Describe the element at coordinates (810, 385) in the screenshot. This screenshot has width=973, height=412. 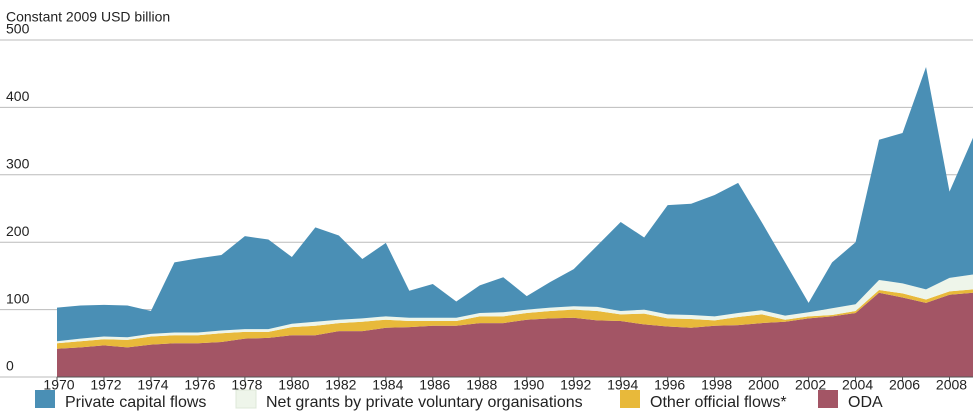
I see `x-tick-label: 2002` at that location.